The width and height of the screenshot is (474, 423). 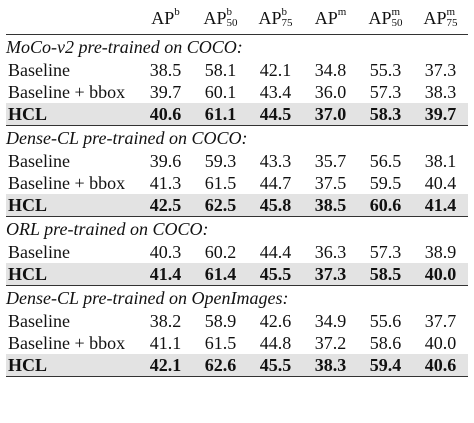 I want to click on section-title: ORL pre-trained on COCO:, so click(x=107, y=229).